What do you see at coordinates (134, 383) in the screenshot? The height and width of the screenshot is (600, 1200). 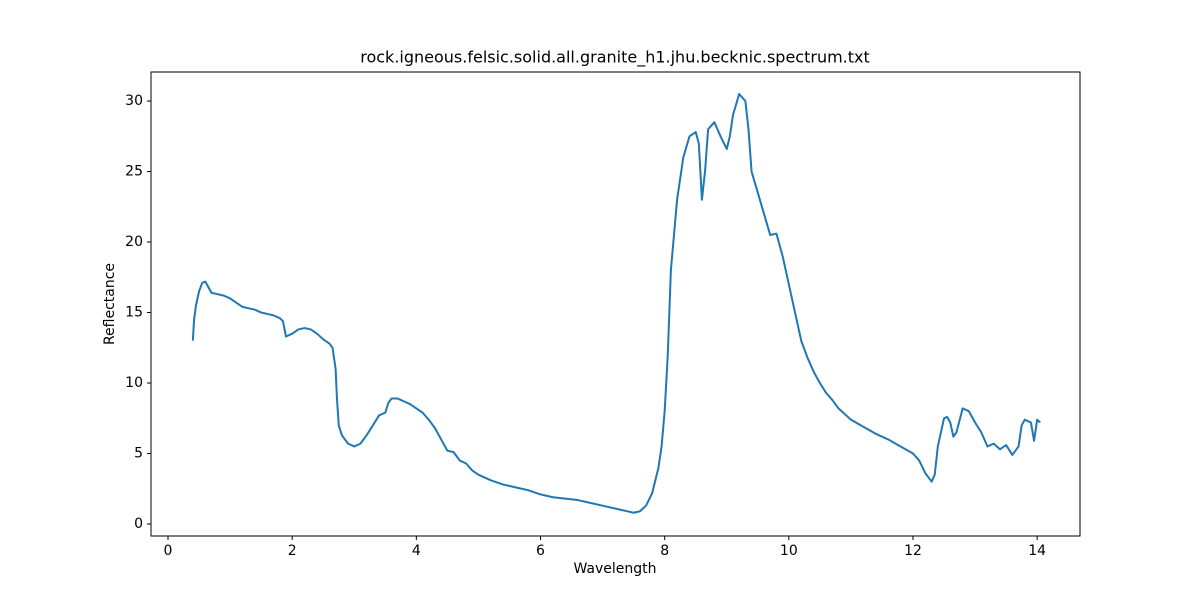 I see `y-tick-label: 10` at bounding box center [134, 383].